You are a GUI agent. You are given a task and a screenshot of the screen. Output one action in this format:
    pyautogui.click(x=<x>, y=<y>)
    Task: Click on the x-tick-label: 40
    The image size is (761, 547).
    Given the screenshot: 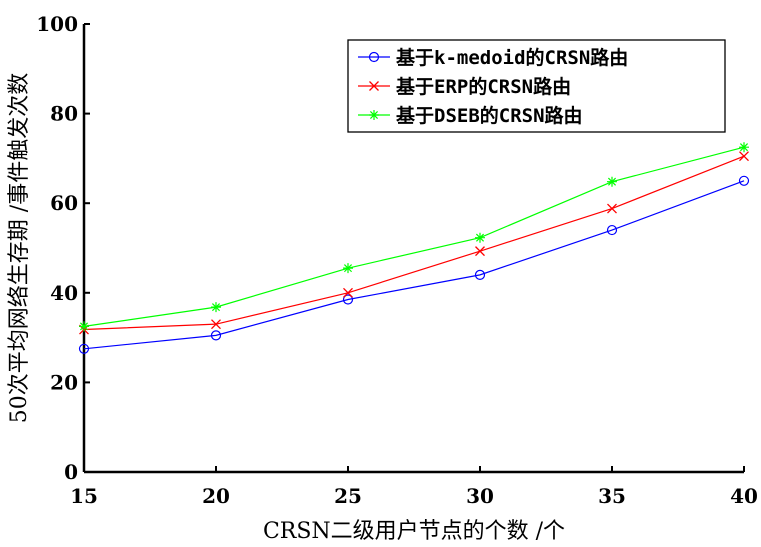 What is the action you would take?
    pyautogui.click(x=744, y=496)
    